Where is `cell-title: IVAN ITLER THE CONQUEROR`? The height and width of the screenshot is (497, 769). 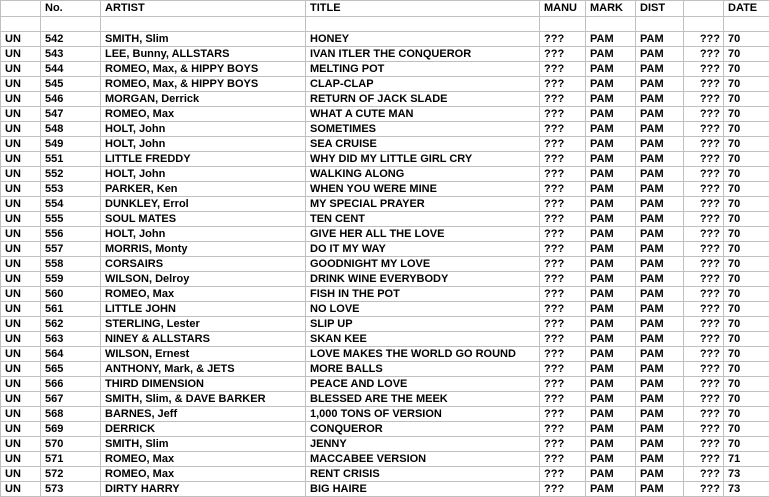
cell-title: IVAN ITLER THE CONQUEROR is located at coordinates (422, 54).